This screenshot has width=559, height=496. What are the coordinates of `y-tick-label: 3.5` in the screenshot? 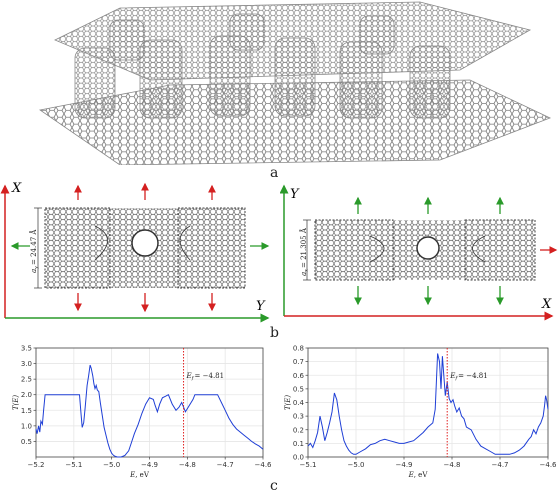 It's located at (26, 349).